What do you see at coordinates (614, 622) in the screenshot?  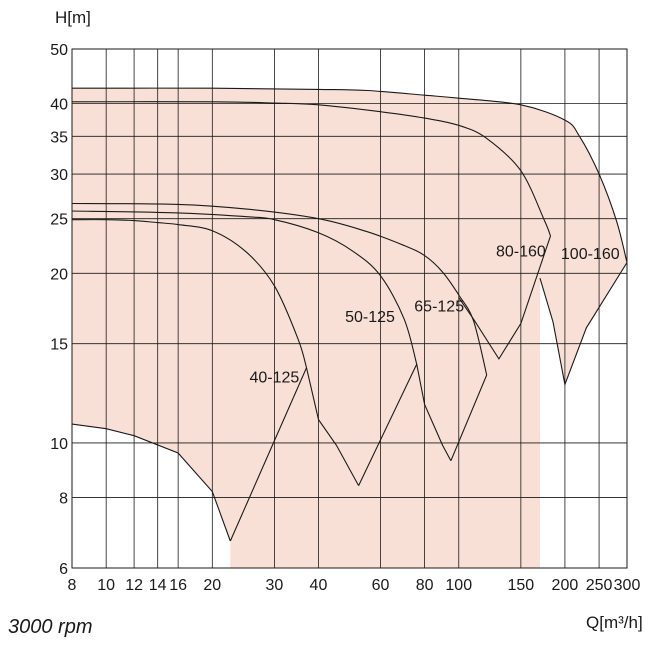 I see `x-axis-title: Q[m³/h]` at bounding box center [614, 622].